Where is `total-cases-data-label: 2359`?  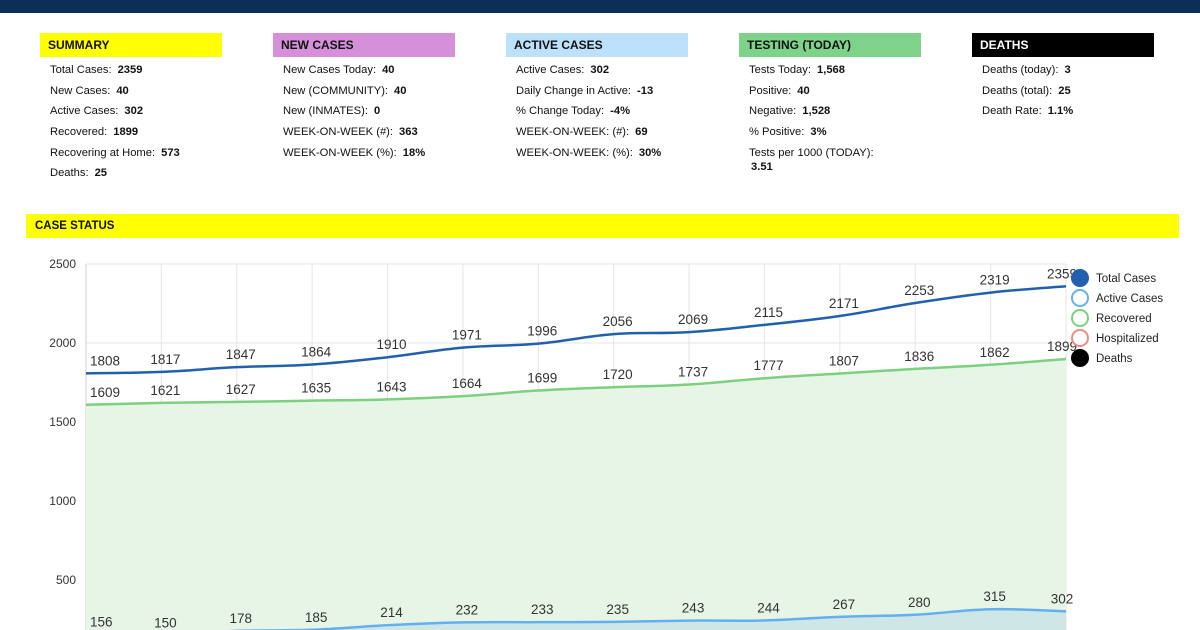
total-cases-data-label: 2359 is located at coordinates (1062, 273).